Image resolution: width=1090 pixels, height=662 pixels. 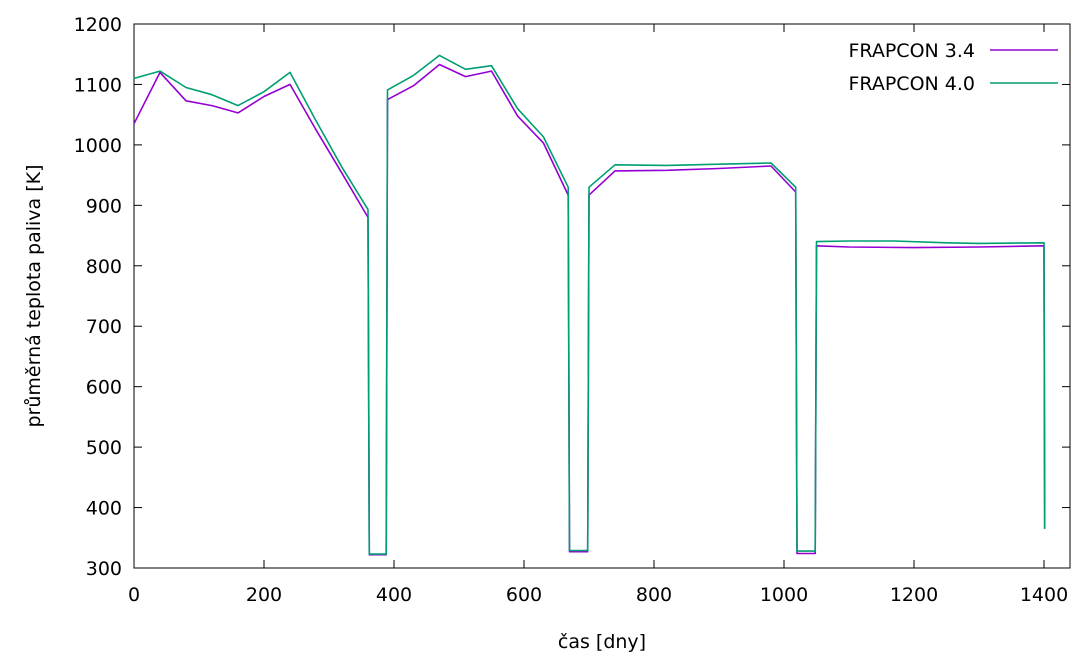 I want to click on y-tick-label: 1000, so click(x=98, y=146).